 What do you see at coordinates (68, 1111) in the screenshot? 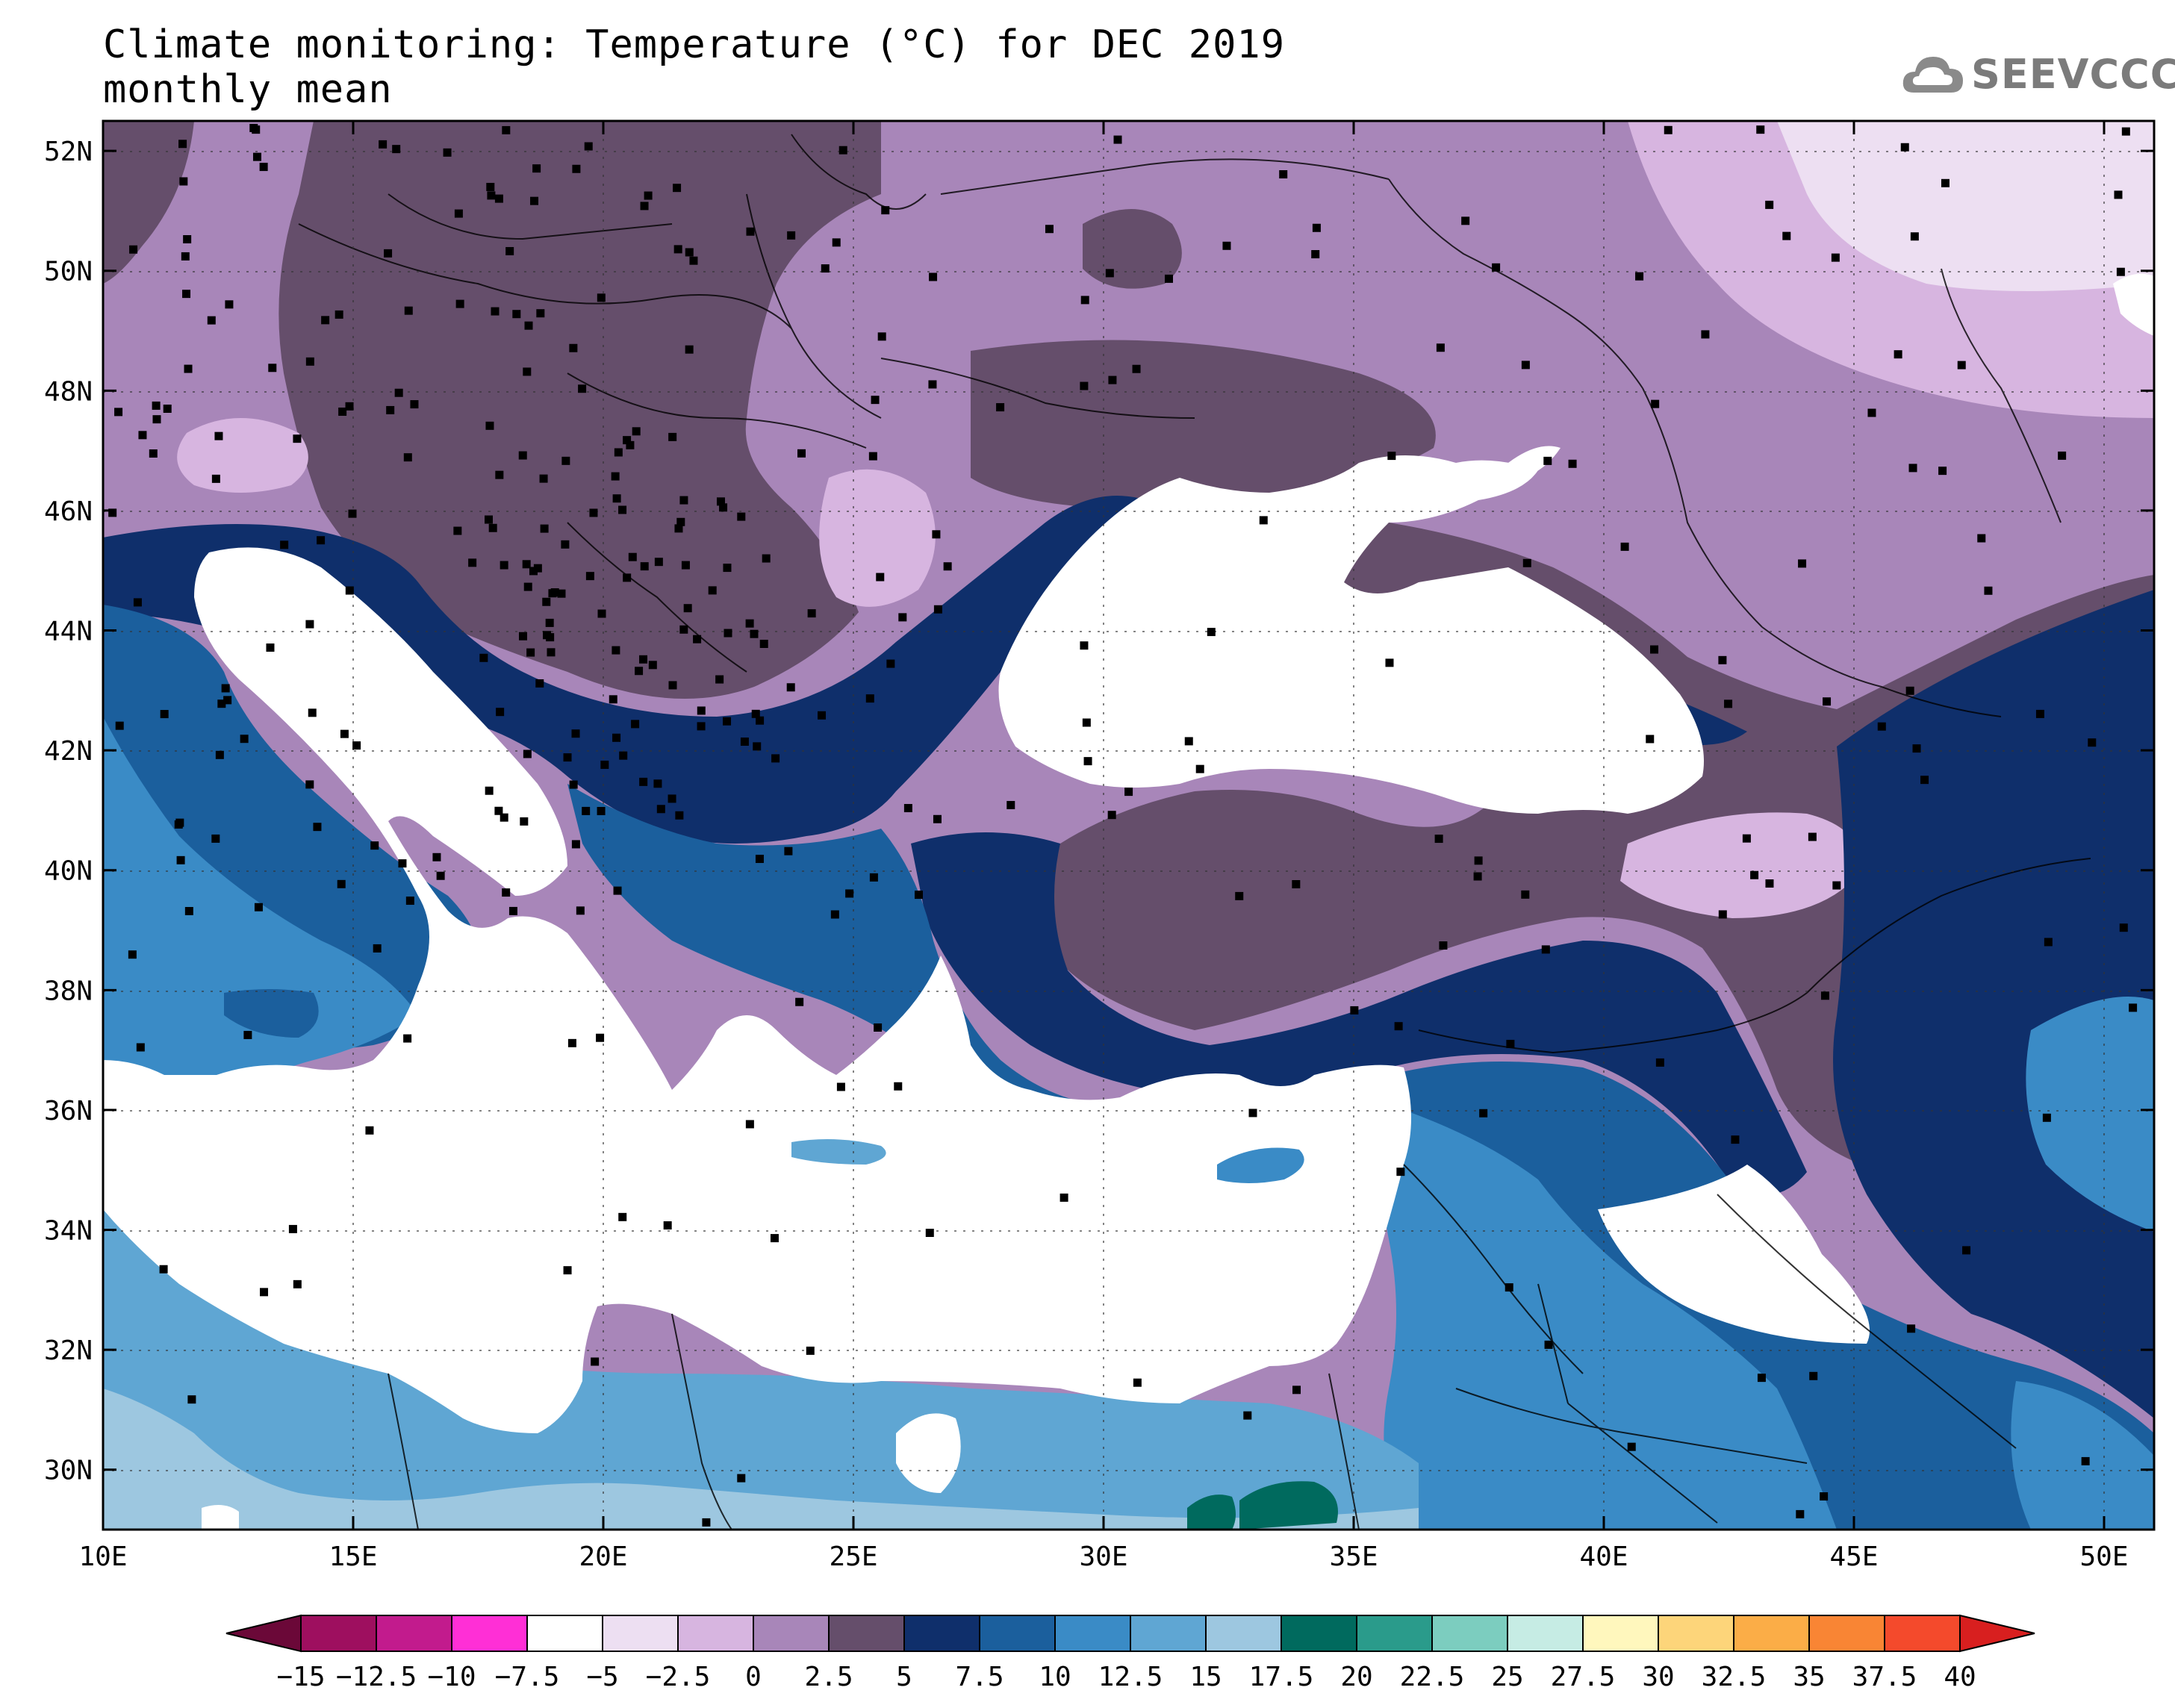
I see `y-tick-label: 36N` at bounding box center [68, 1111].